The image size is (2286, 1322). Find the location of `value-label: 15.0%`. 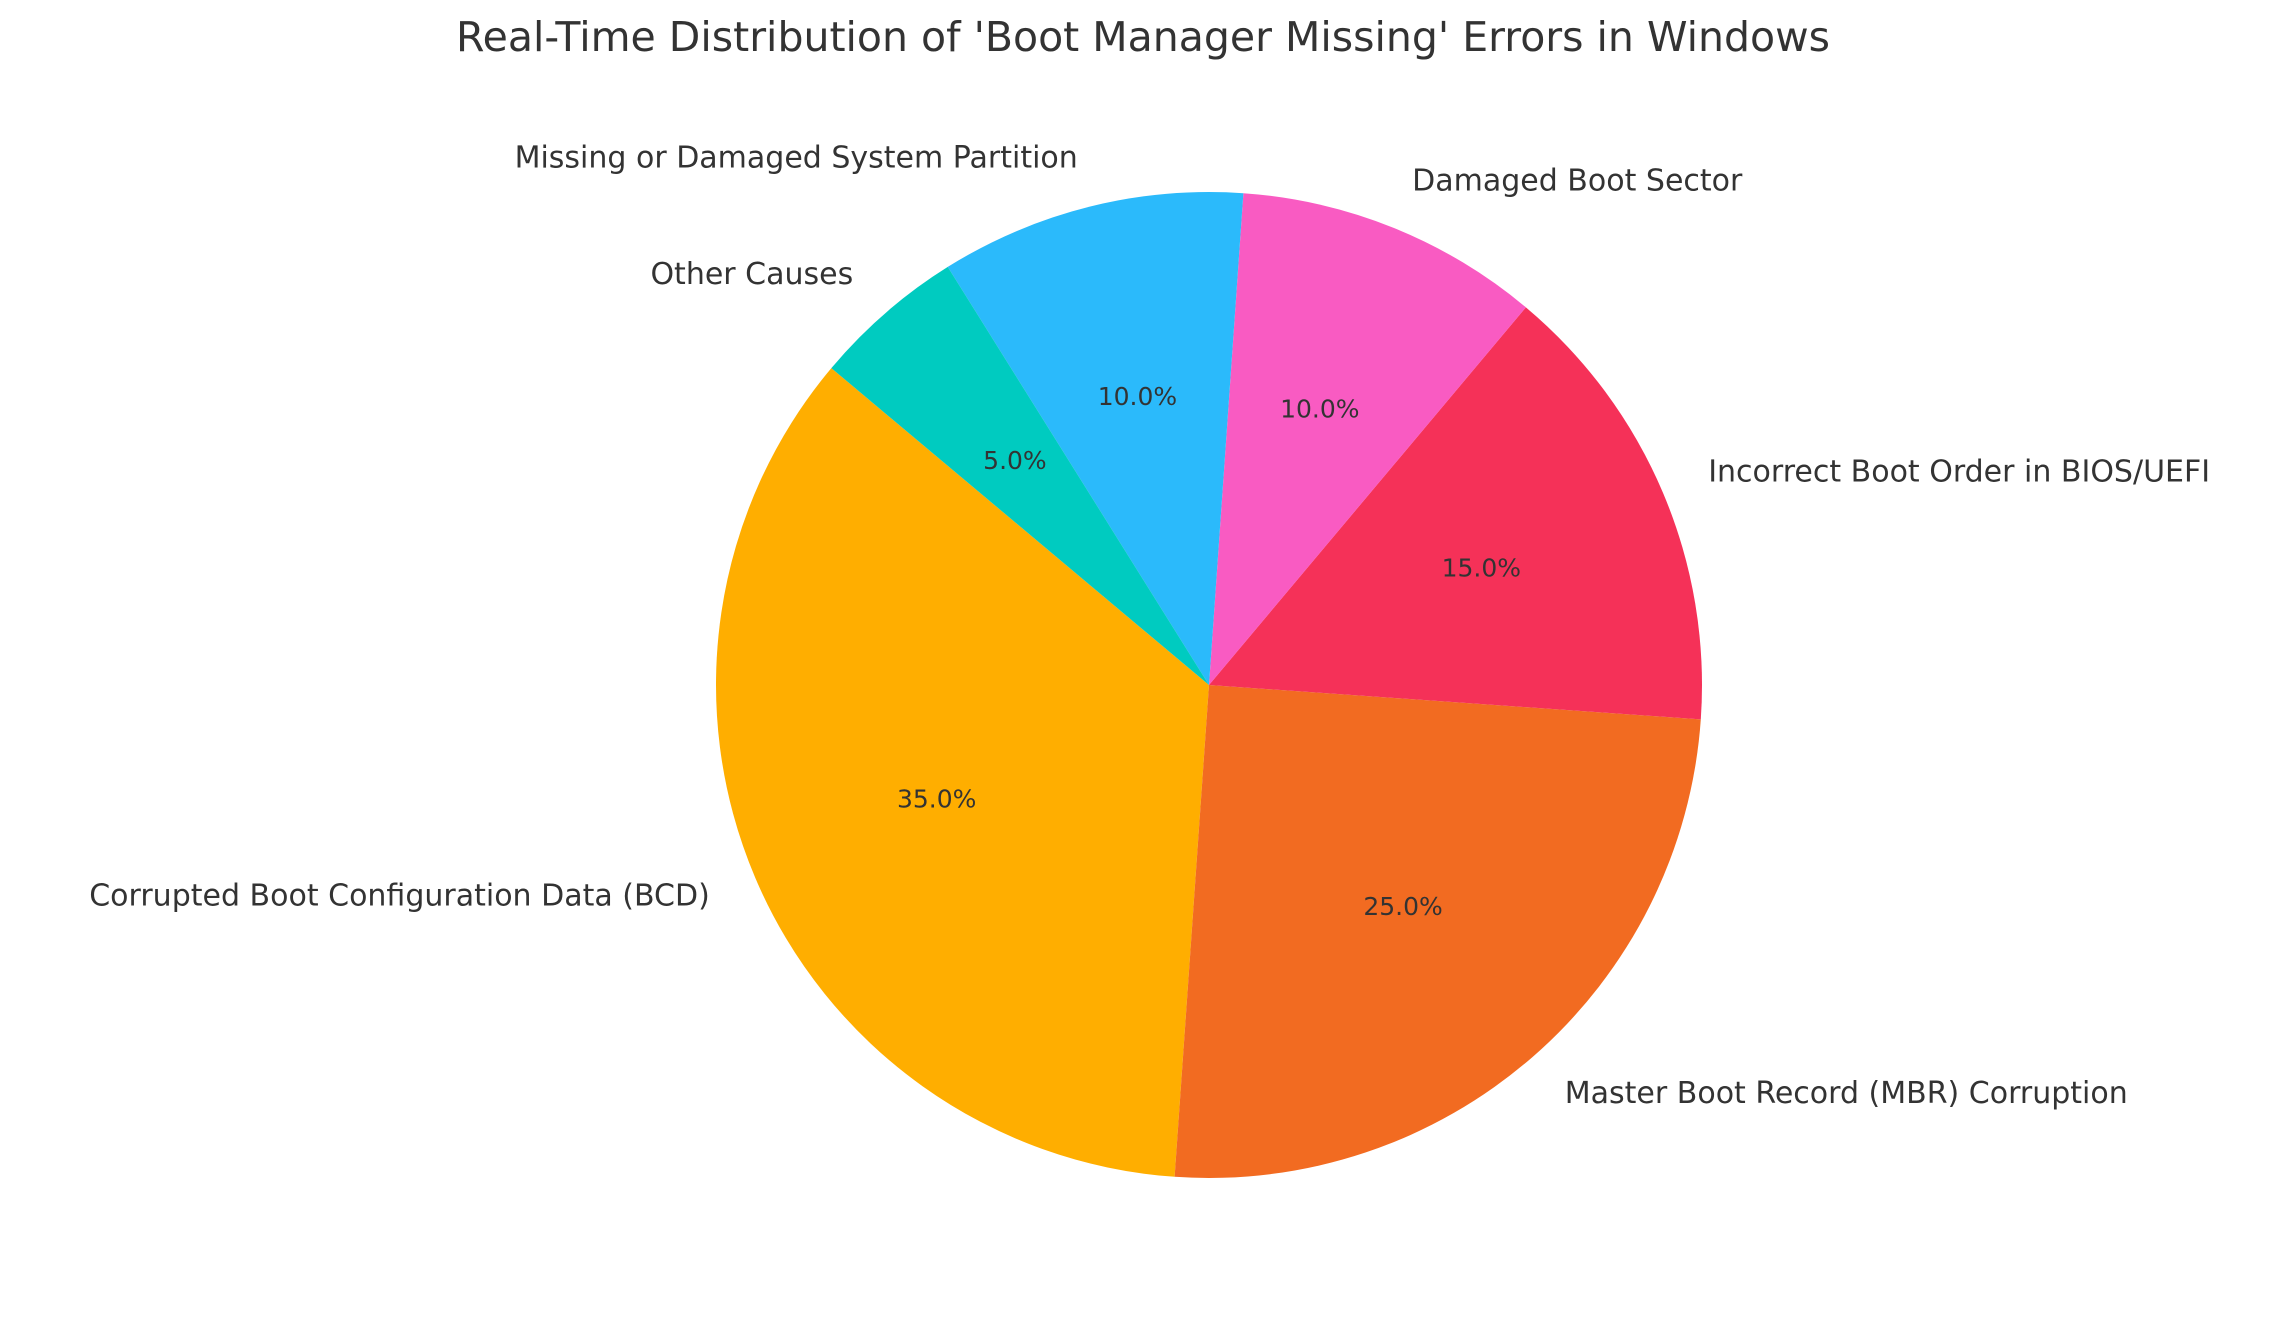

value-label: 15.0% is located at coordinates (1481, 567).